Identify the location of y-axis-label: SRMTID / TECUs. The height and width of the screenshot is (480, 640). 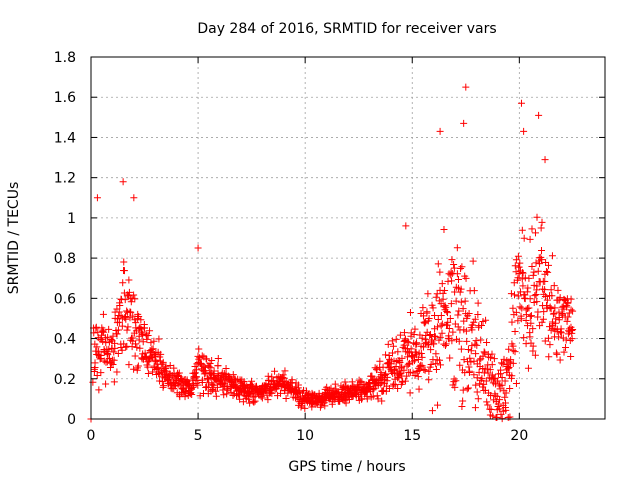
(14, 238).